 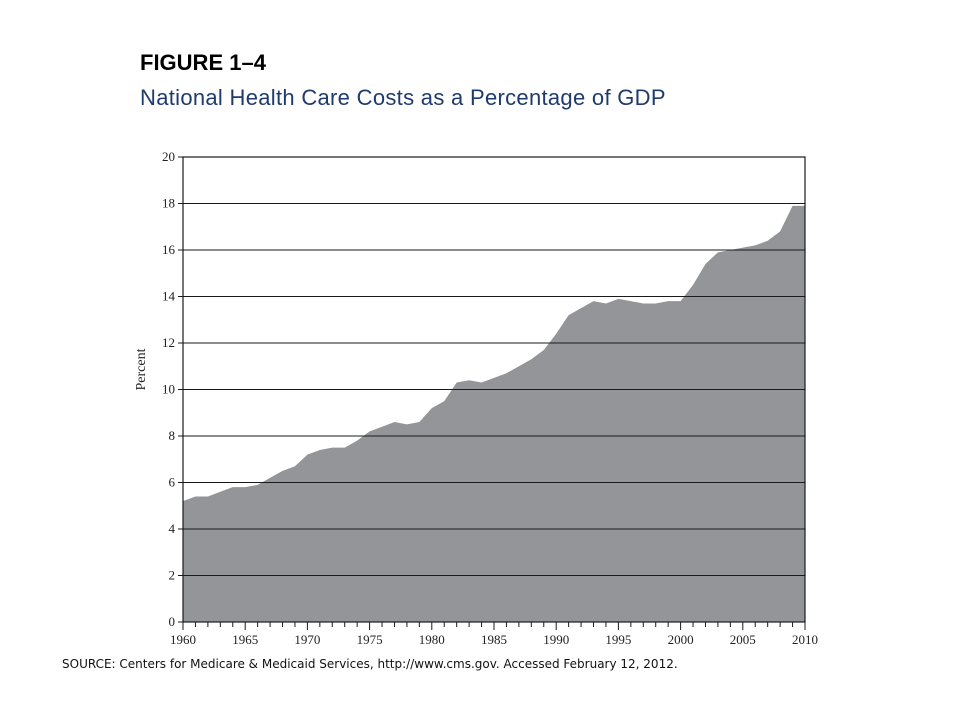 What do you see at coordinates (169, 296) in the screenshot?
I see `y-tick-label: 14` at bounding box center [169, 296].